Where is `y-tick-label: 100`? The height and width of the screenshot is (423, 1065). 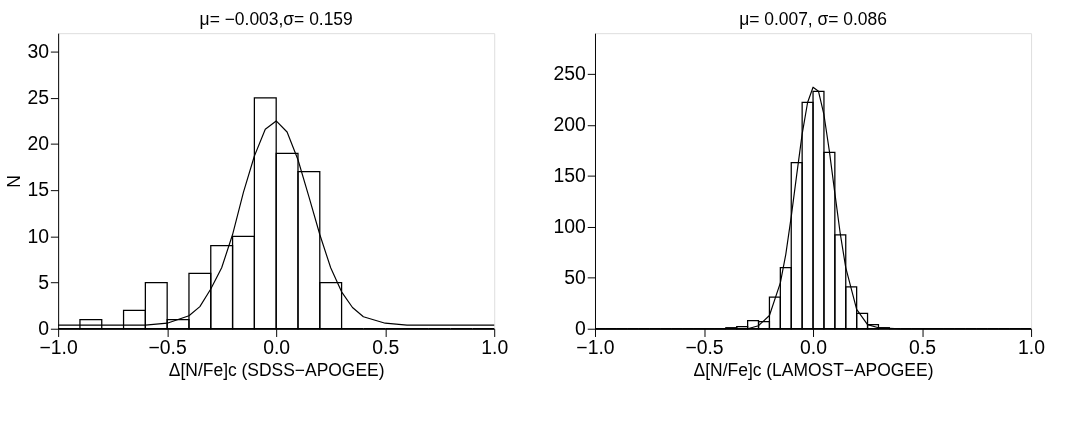
y-tick-label: 100 is located at coordinates (570, 226).